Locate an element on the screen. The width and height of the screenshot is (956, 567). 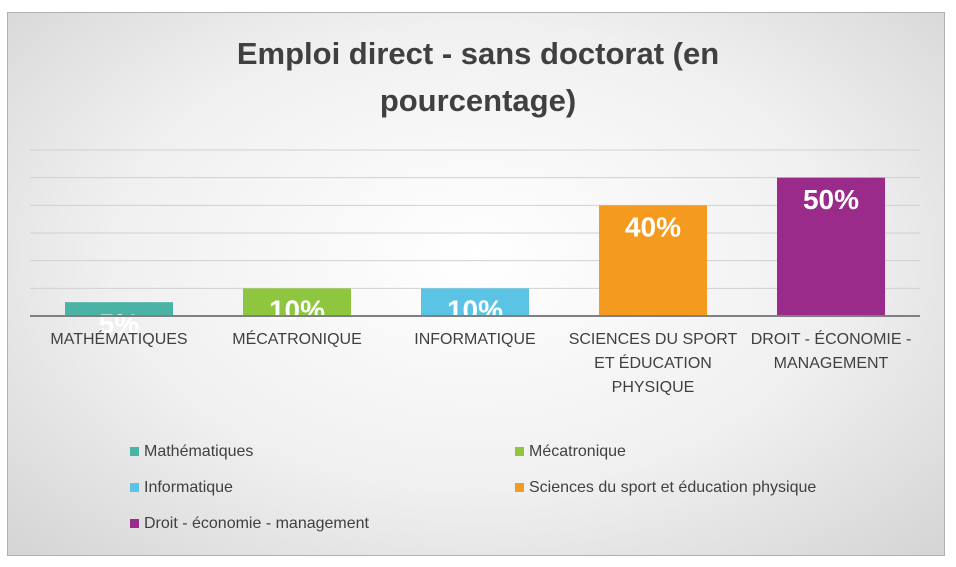
legend-entry: Droit - économie - management is located at coordinates (249, 524).